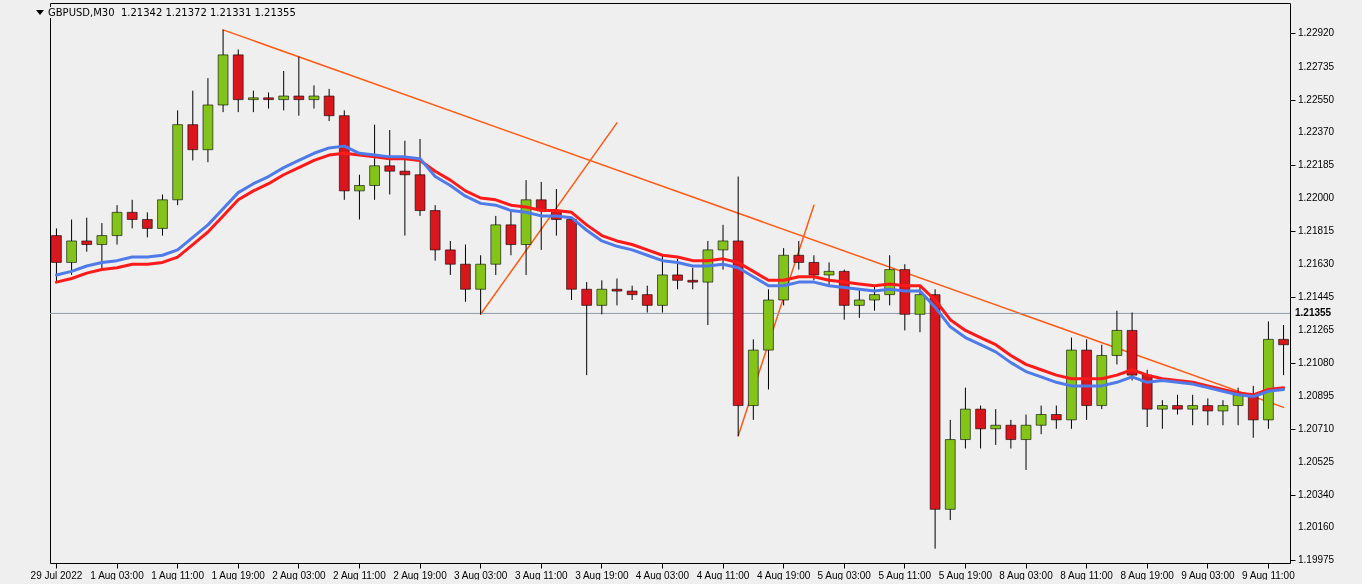 Image resolution: width=1362 pixels, height=584 pixels. Describe the element at coordinates (1316, 362) in the screenshot. I see `y-tick-label: 1.21080` at that location.